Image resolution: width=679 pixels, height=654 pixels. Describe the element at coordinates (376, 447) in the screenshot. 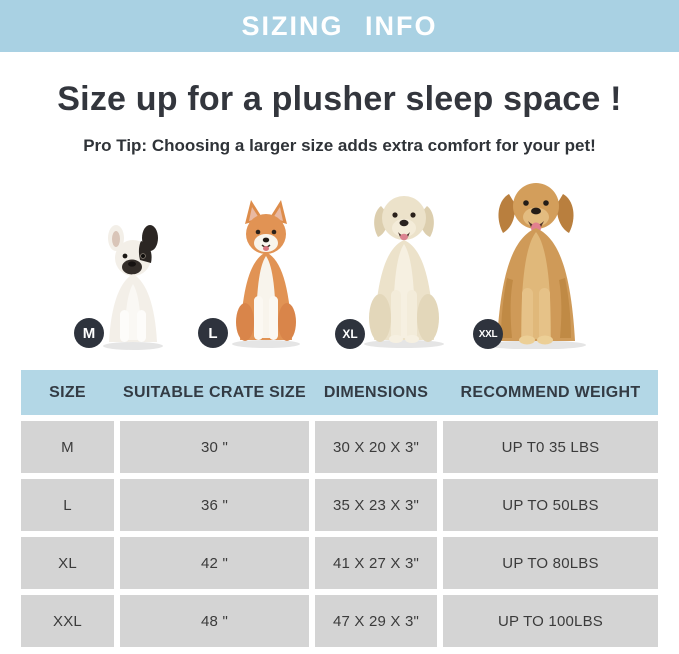

I see `cell-dimensions: 30 X 20 X 3"` at that location.